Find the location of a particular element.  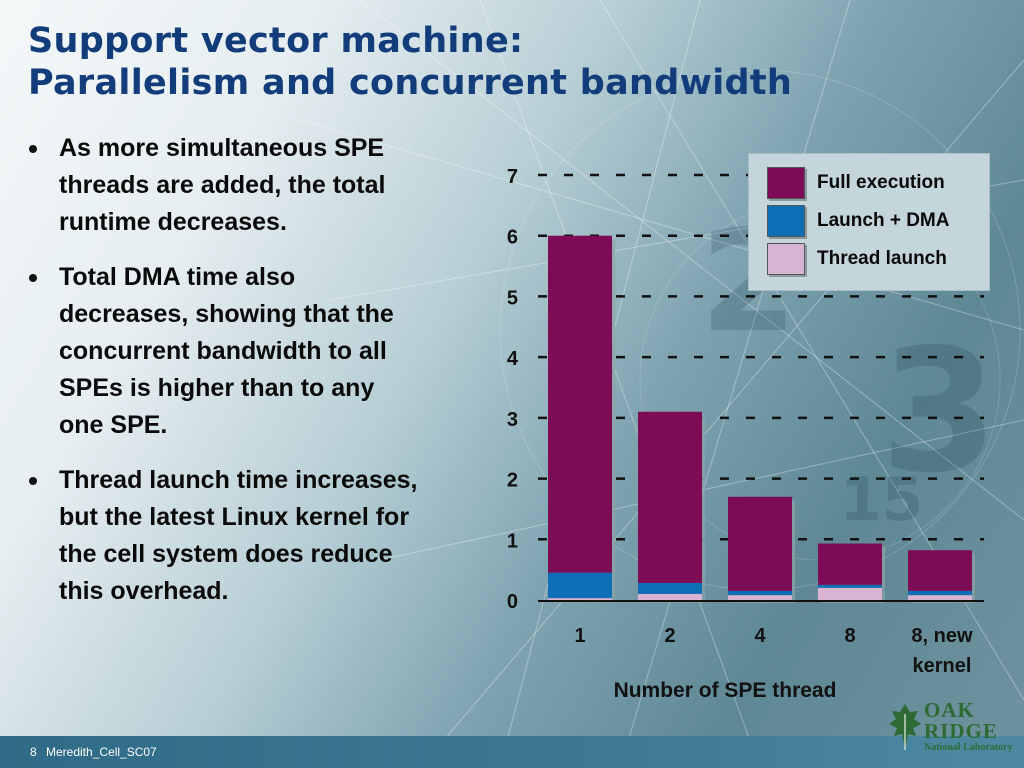

title-line-2: Parallelism and concurrent bandwidth is located at coordinates (410, 83).